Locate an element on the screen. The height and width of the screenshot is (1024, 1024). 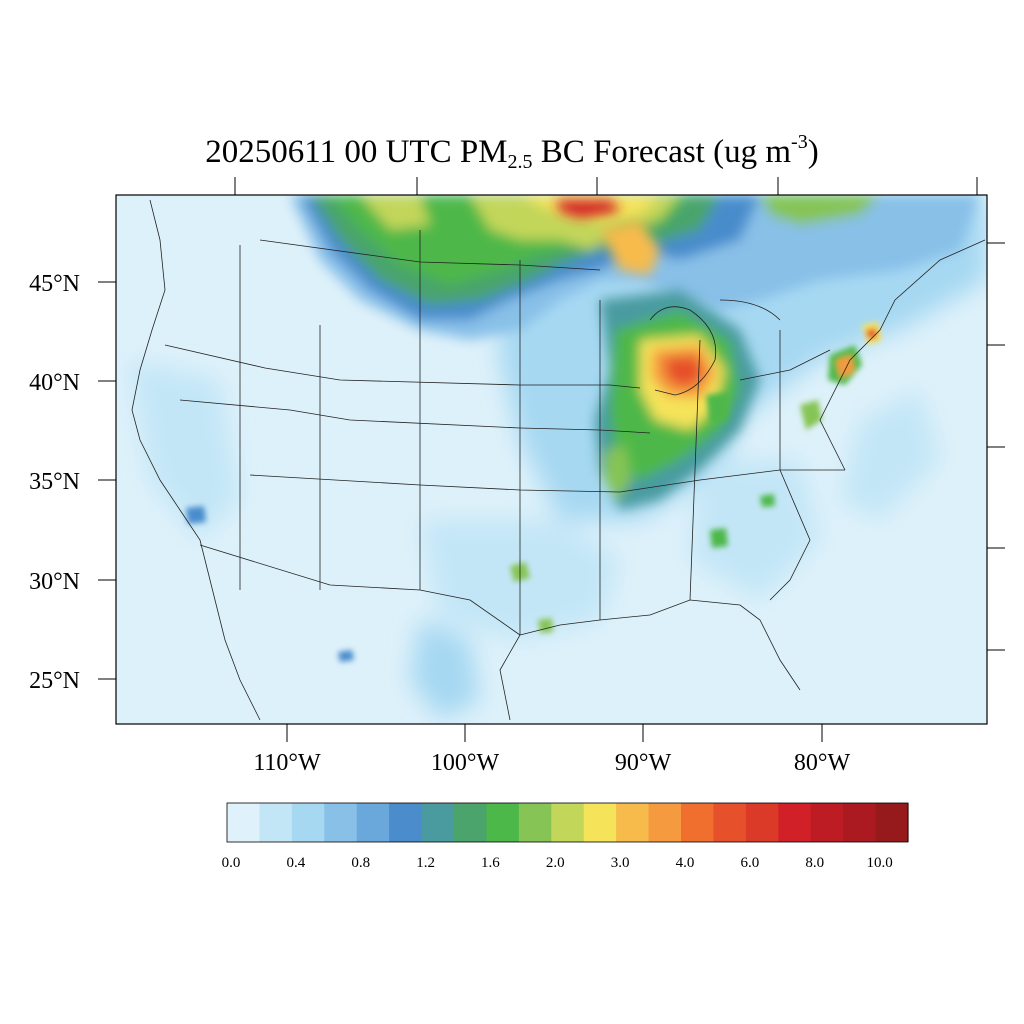
lat-label: 40°N is located at coordinates (54, 383).